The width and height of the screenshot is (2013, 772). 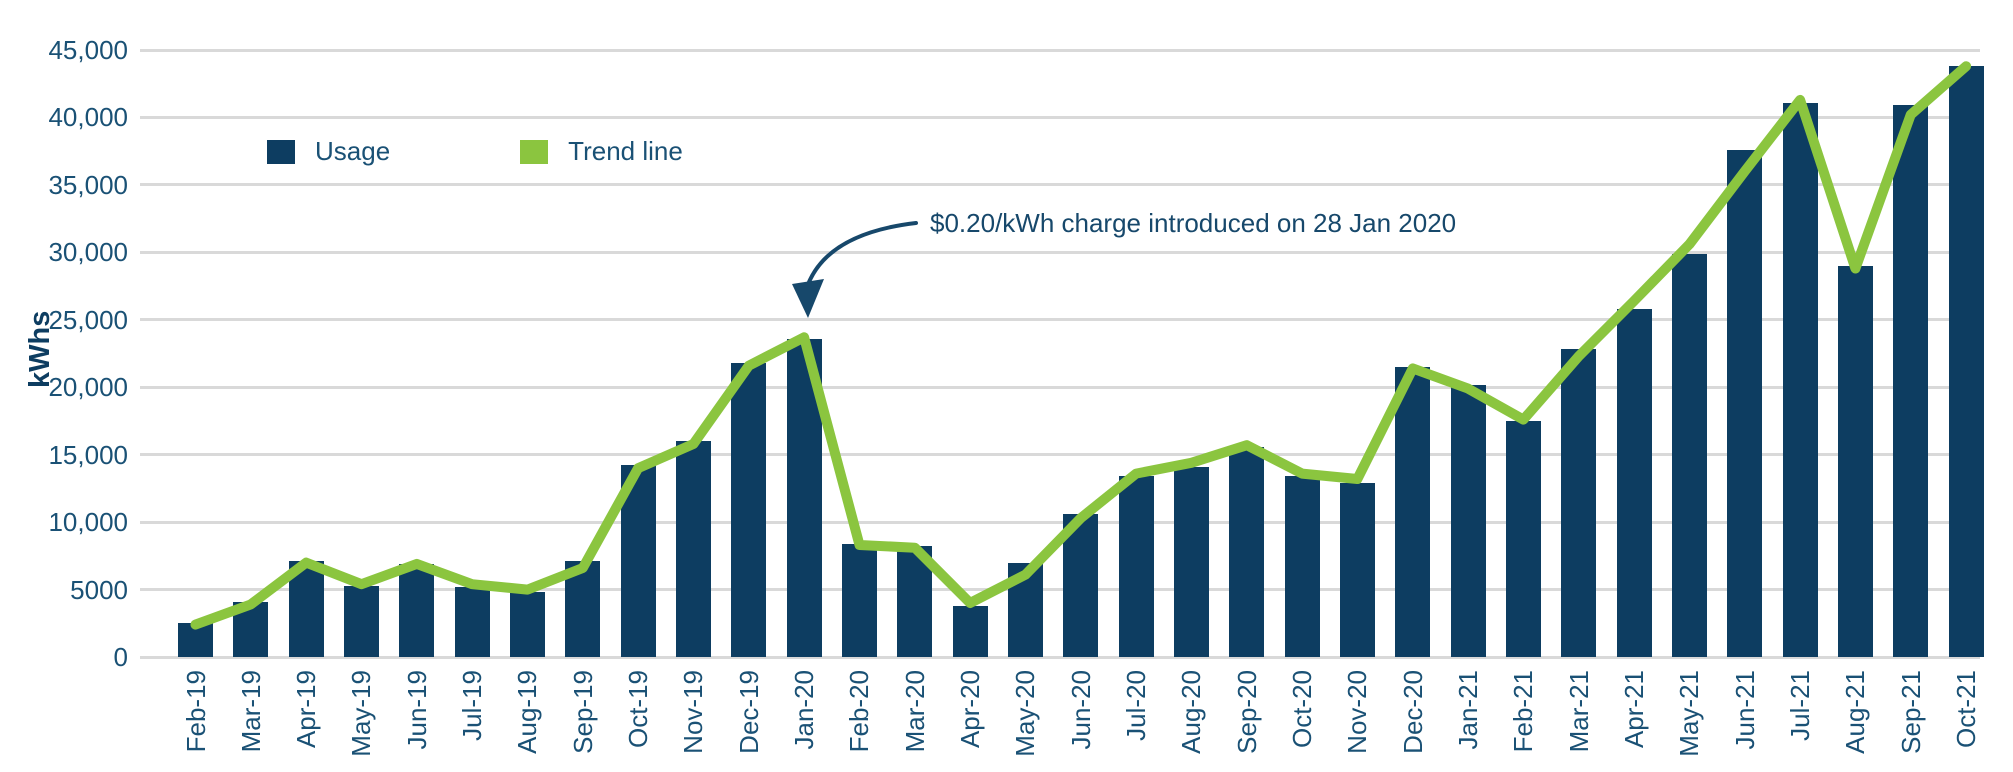 I want to click on x-axis-tick-label: Dec-20, so click(x=1412, y=712).